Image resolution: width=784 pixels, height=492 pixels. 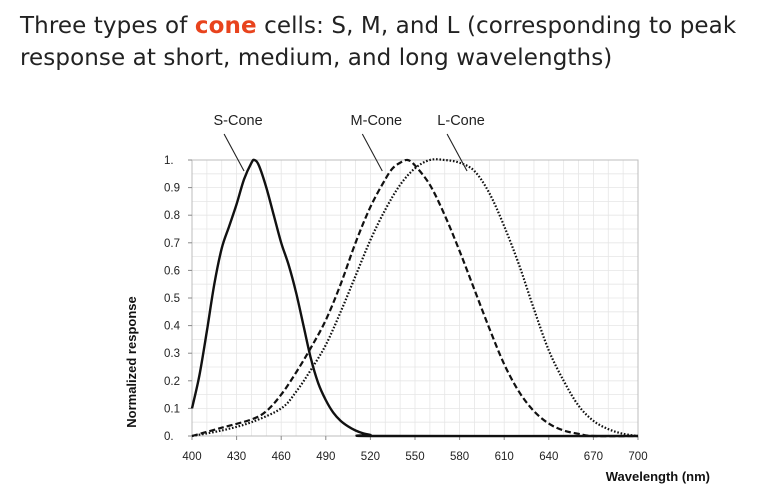 What do you see at coordinates (131, 362) in the screenshot?
I see `y-axis-title: Normalized response` at bounding box center [131, 362].